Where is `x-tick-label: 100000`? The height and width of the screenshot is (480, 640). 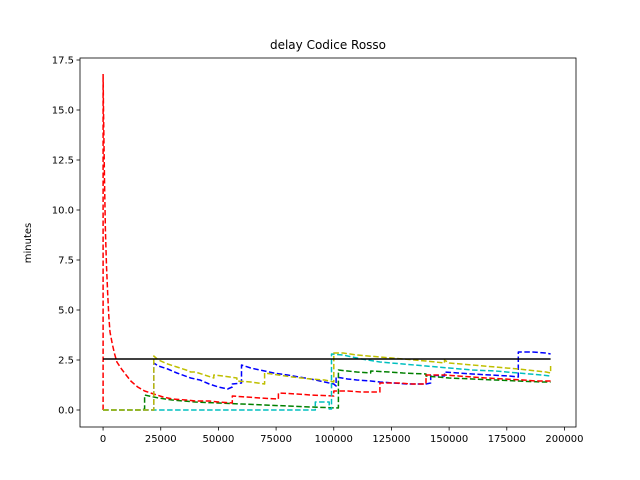
x-tick-label: 100000 is located at coordinates (334, 439).